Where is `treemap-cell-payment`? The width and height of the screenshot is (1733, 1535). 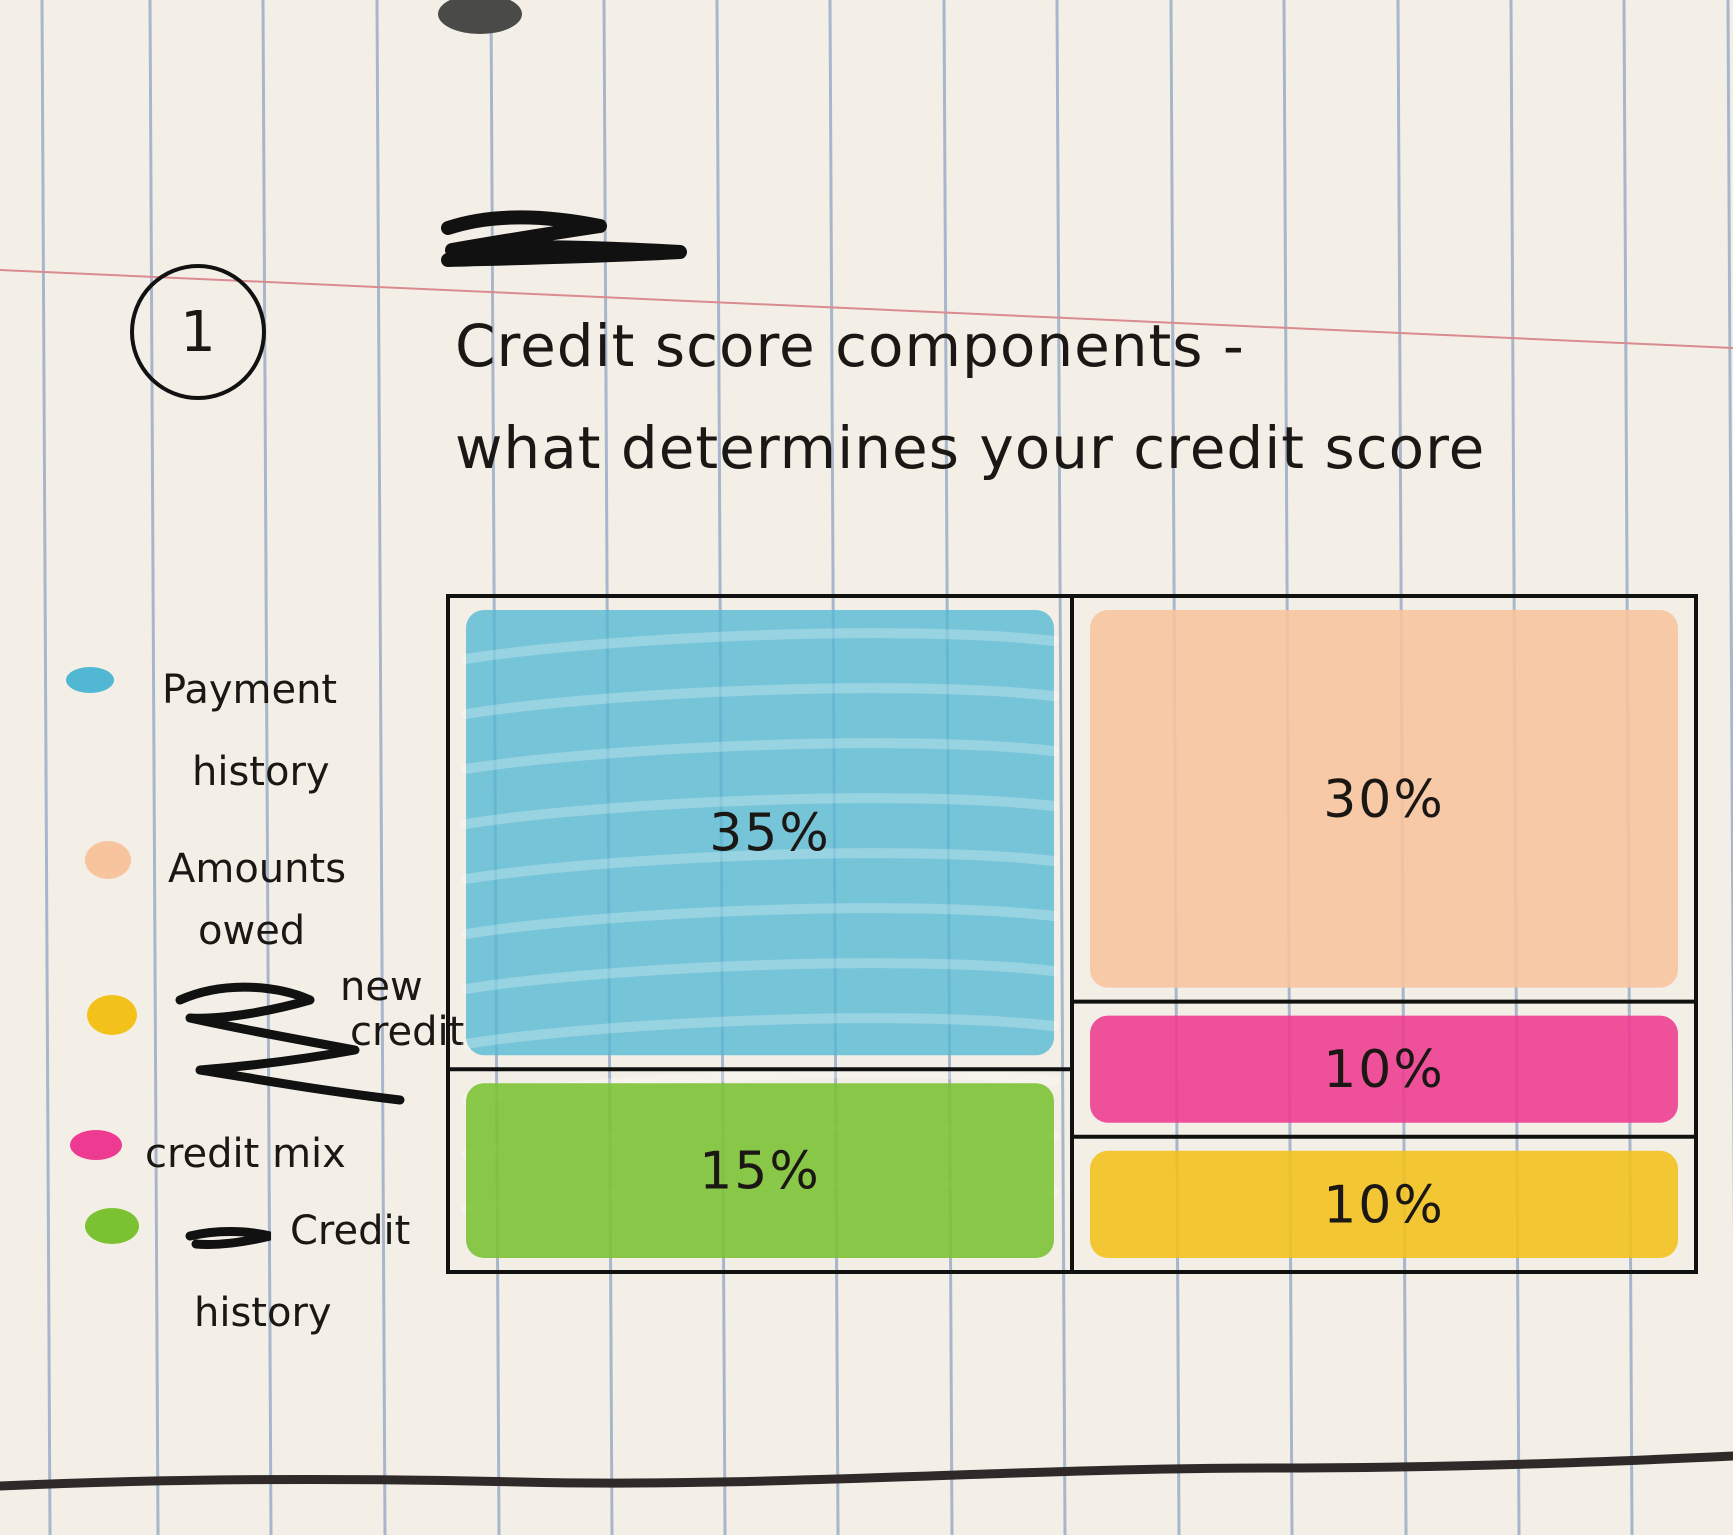 treemap-cell-payment is located at coordinates (760, 833).